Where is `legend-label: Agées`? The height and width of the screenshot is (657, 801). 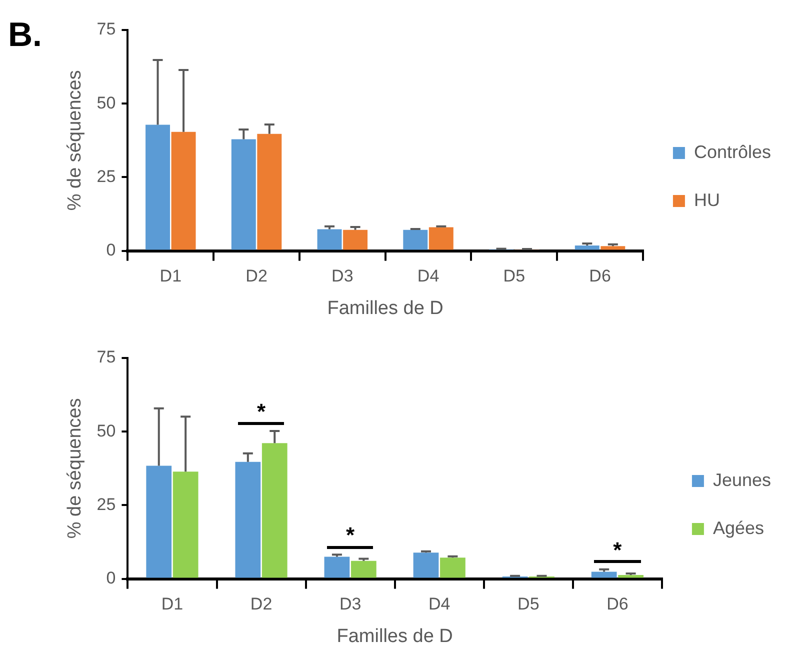
legend-label: Agées is located at coordinates (738, 528).